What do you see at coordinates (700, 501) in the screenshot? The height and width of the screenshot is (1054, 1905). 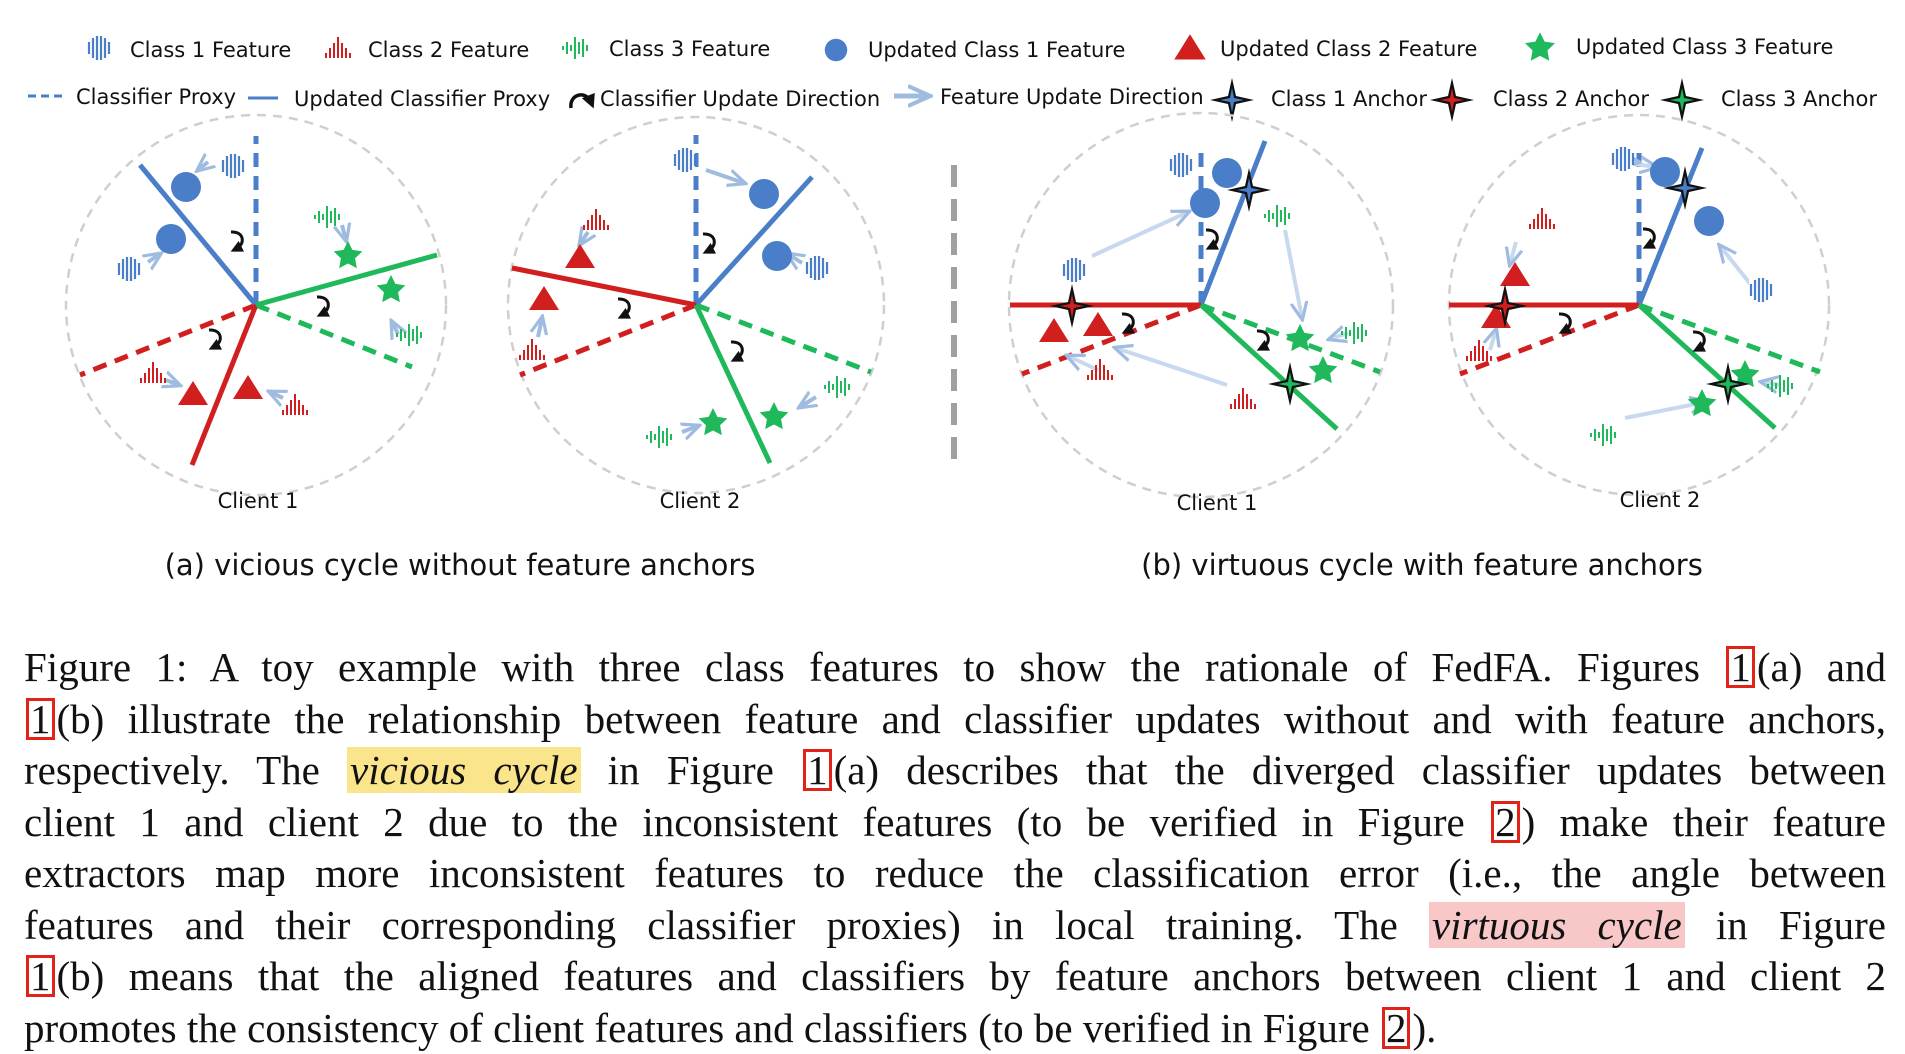 I see `panel-a-client2-label: Client 2` at bounding box center [700, 501].